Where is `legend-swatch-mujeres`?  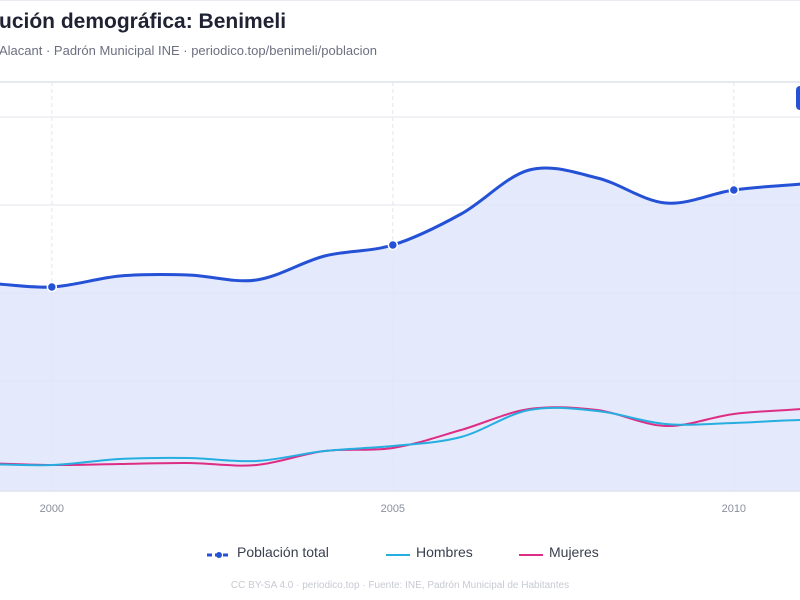 legend-swatch-mujeres is located at coordinates (531, 555).